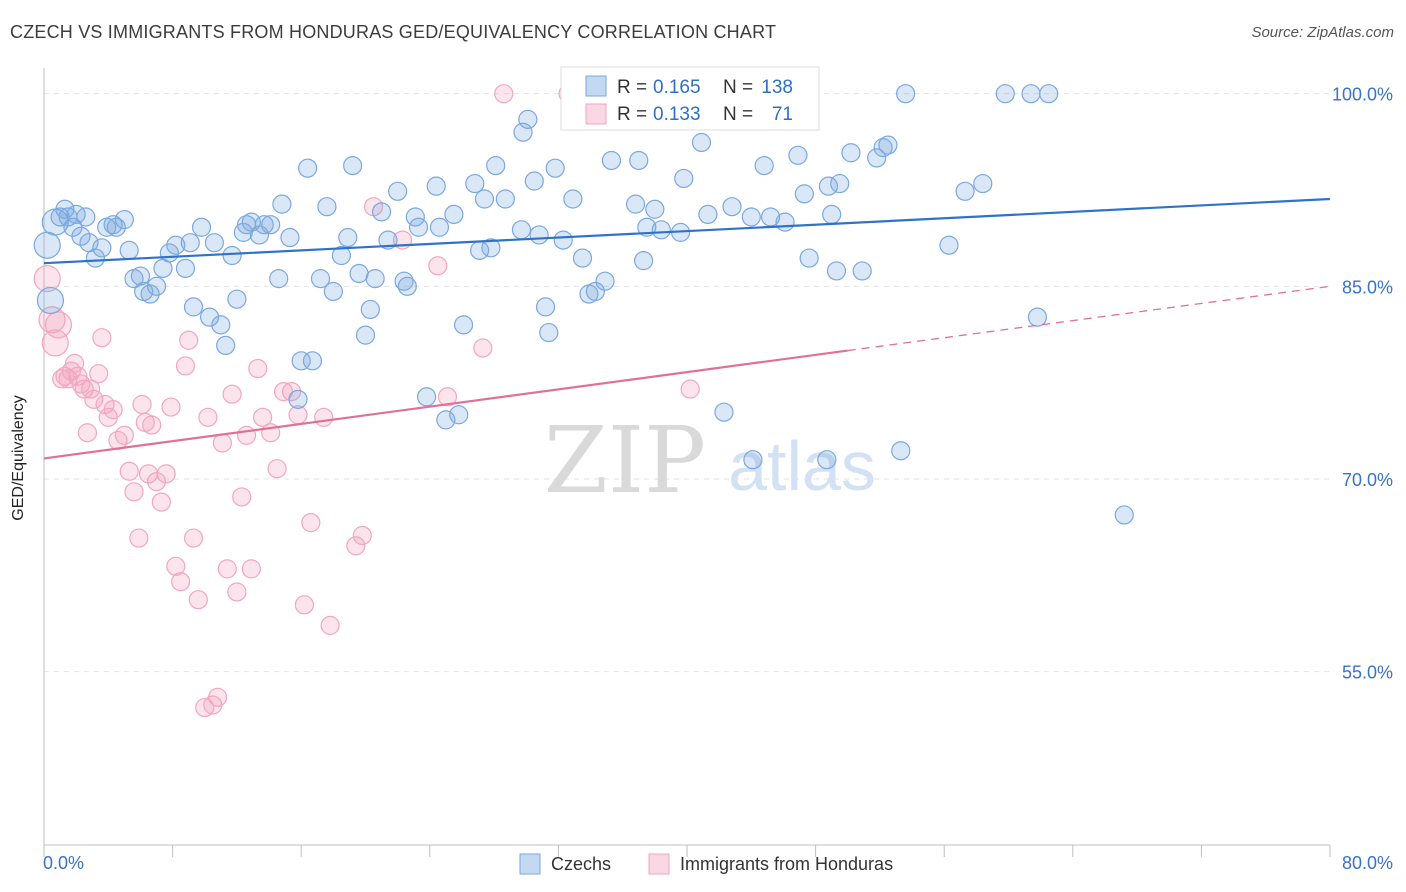 The image size is (1406, 892). What do you see at coordinates (1362, 95) in the screenshot?
I see `y-tick-label-0: 100.0%` at bounding box center [1362, 95].